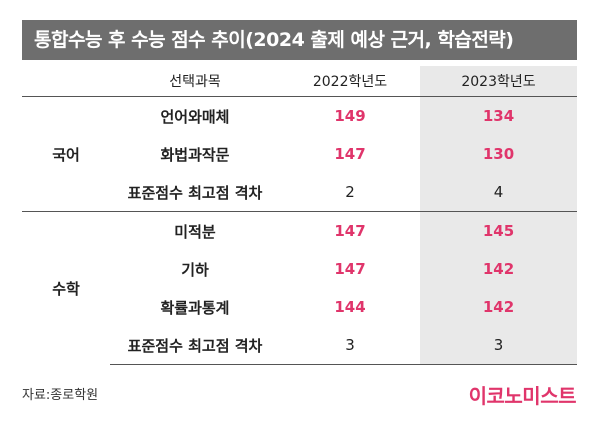  I want to click on score-2023: 4, so click(498, 192).